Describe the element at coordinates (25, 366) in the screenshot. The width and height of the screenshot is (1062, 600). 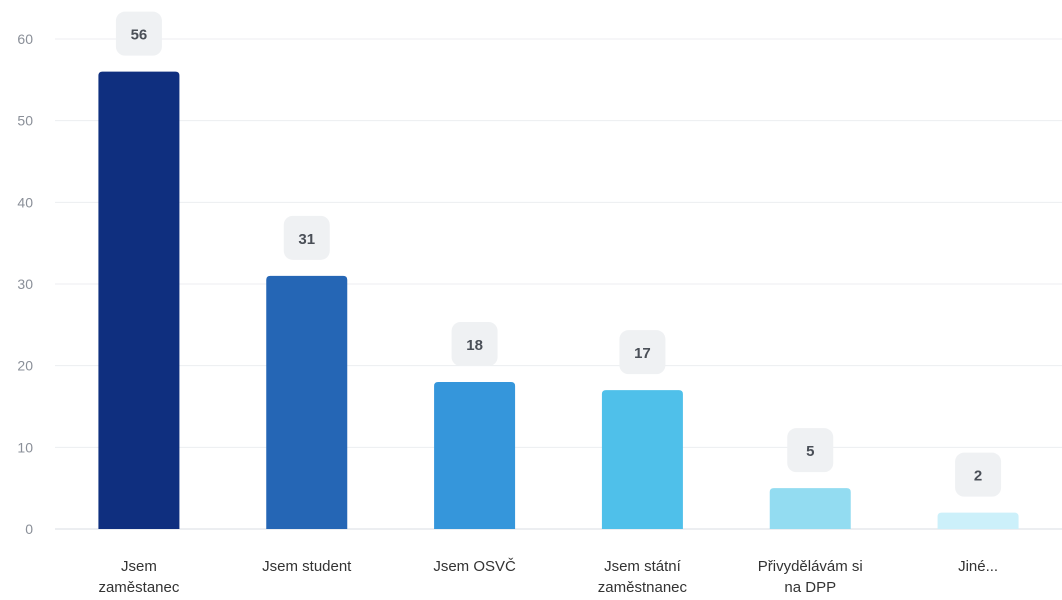
I see `y-tick-label: 20` at that location.